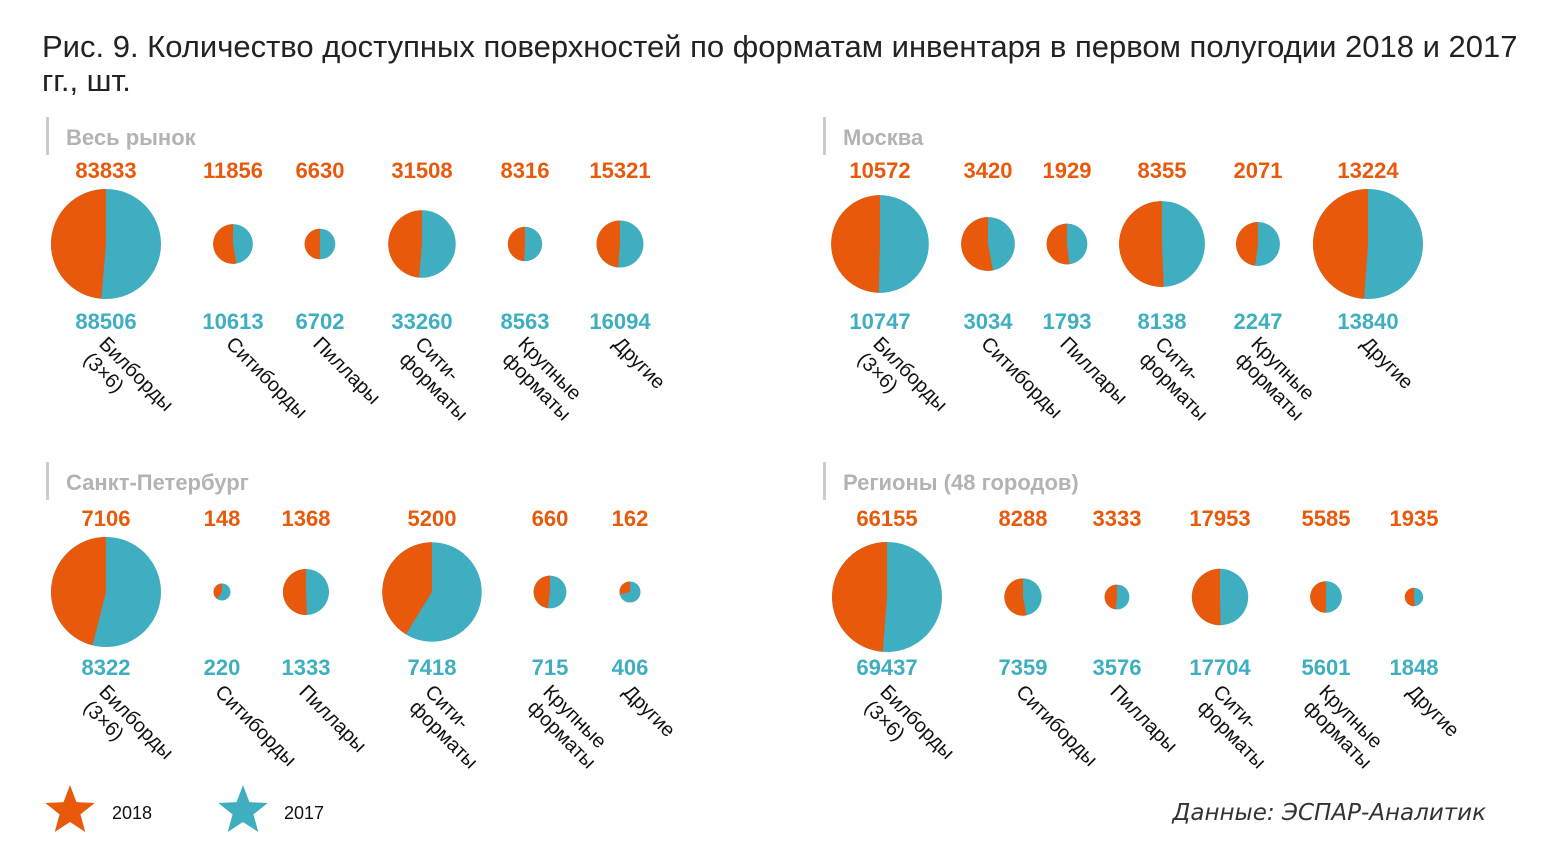  What do you see at coordinates (243, 809) in the screenshot?
I see `legend-star-icon-2017` at bounding box center [243, 809].